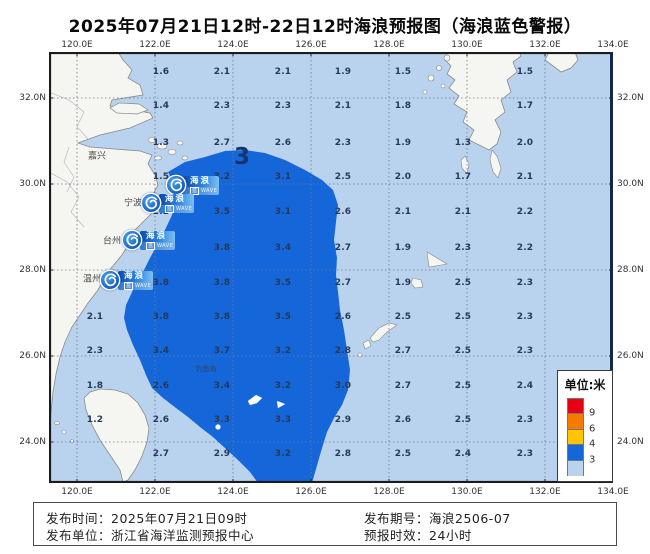  Describe the element at coordinates (222, 454) in the screenshot. I see `wave-height-value: 2.9` at that location.